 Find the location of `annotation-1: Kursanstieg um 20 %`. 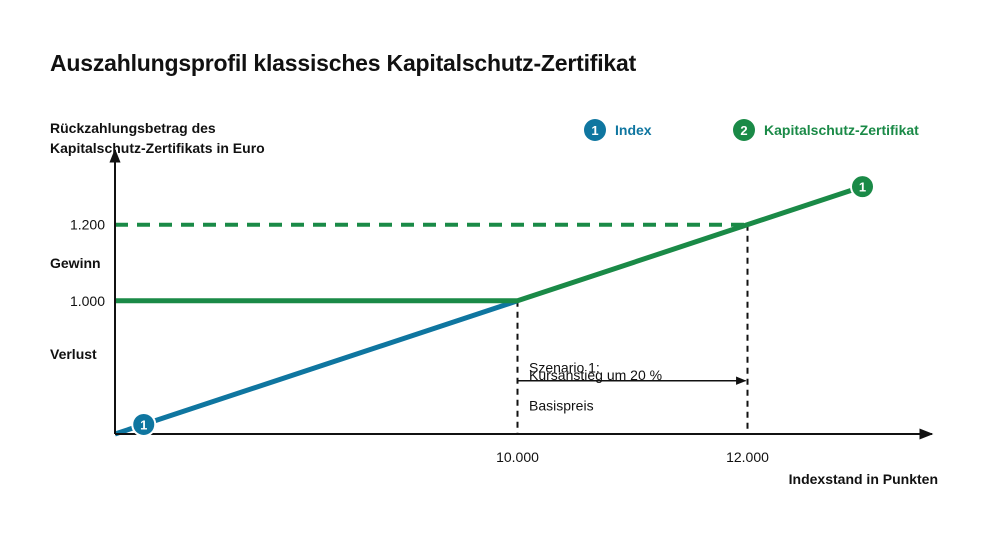

annotation-1: Kursanstieg um 20 % is located at coordinates (595, 375).